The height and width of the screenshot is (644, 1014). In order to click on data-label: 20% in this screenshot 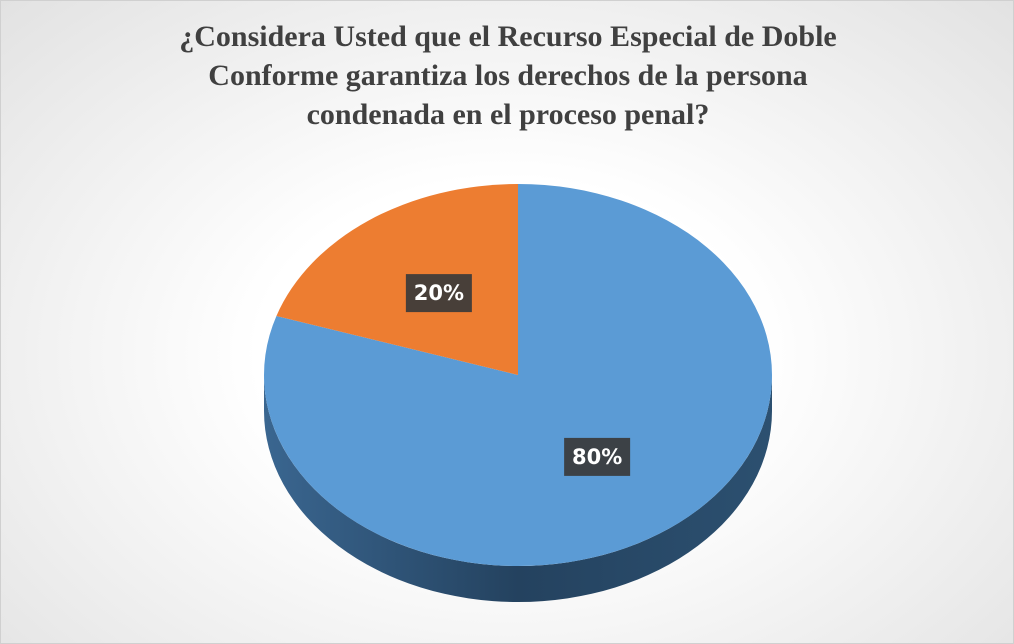, I will do `click(439, 293)`.